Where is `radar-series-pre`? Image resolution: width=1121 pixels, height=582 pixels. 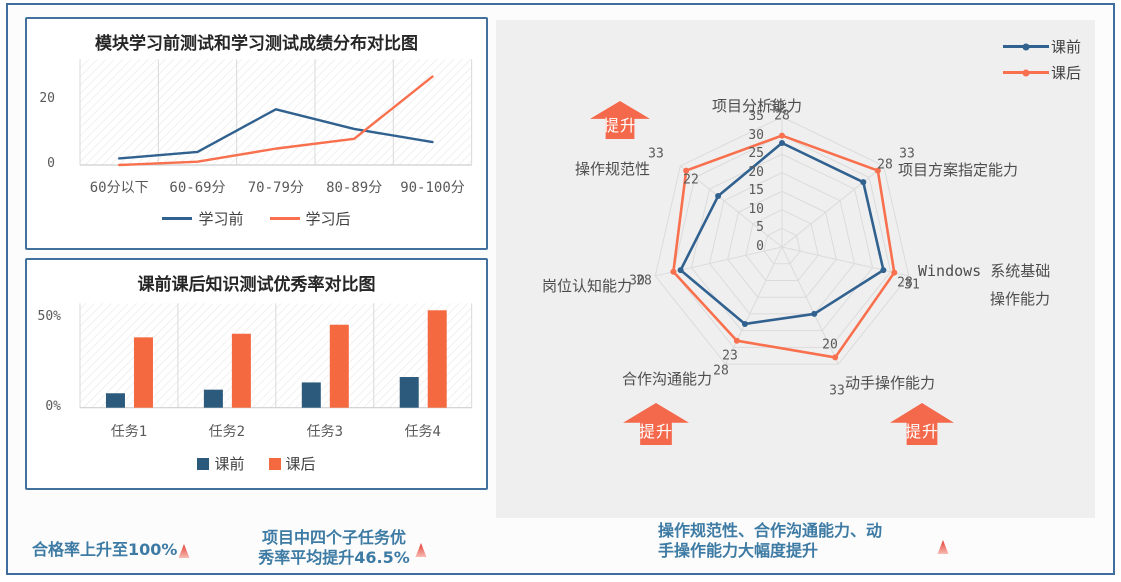 radar-series-pre is located at coordinates (782, 233).